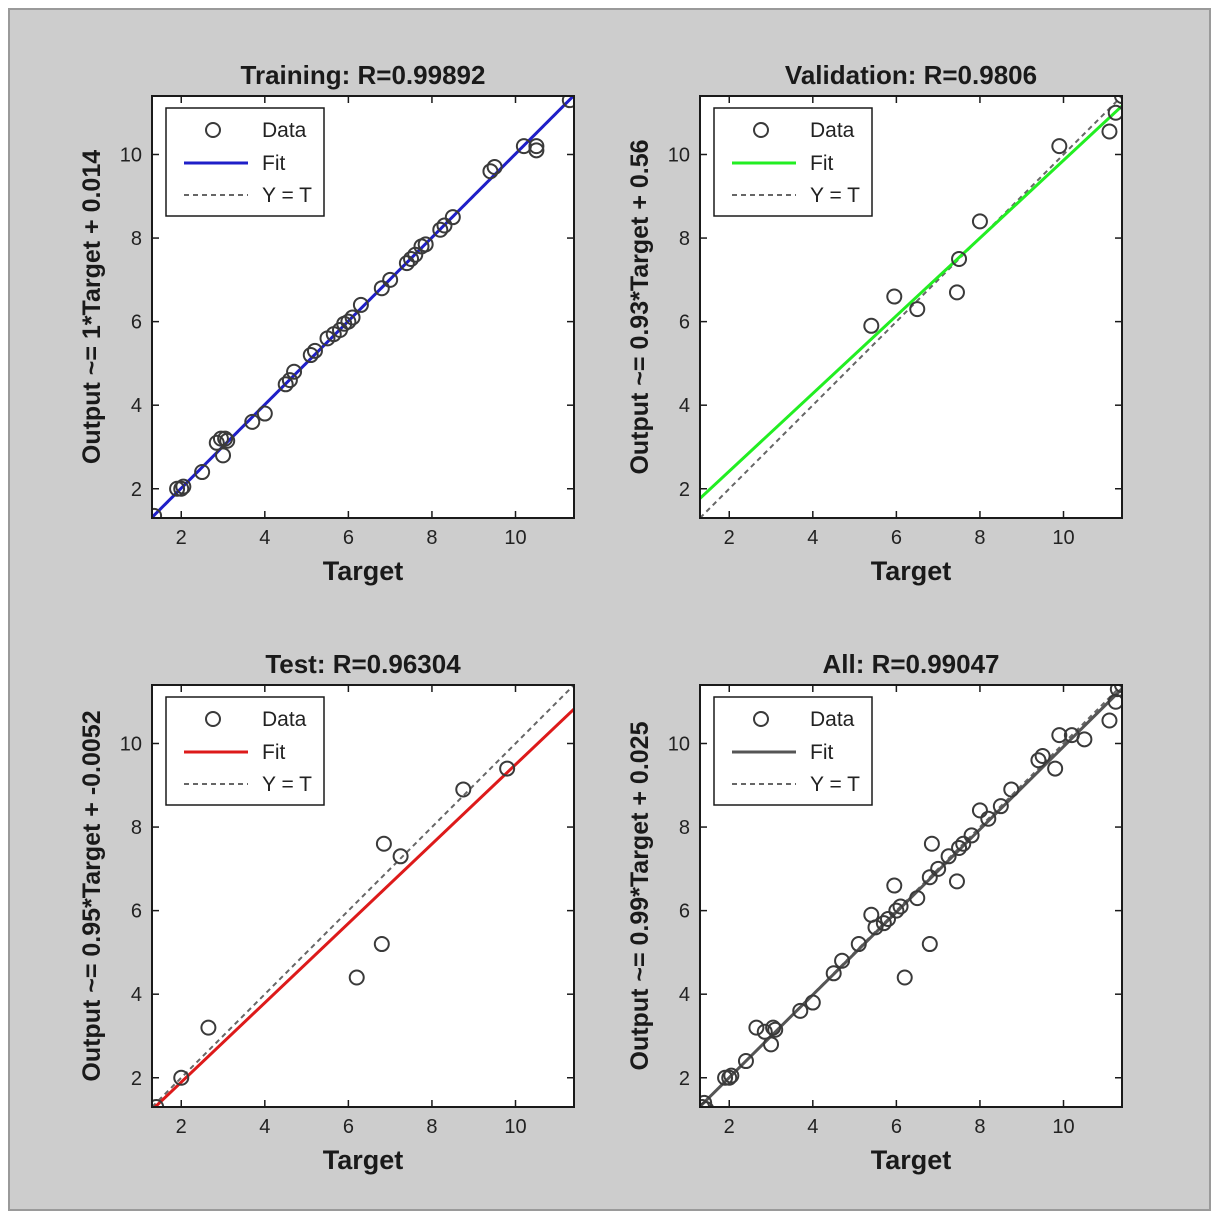 The height and width of the screenshot is (1223, 1223). I want to click on x-tick-label: 10, so click(515, 538).